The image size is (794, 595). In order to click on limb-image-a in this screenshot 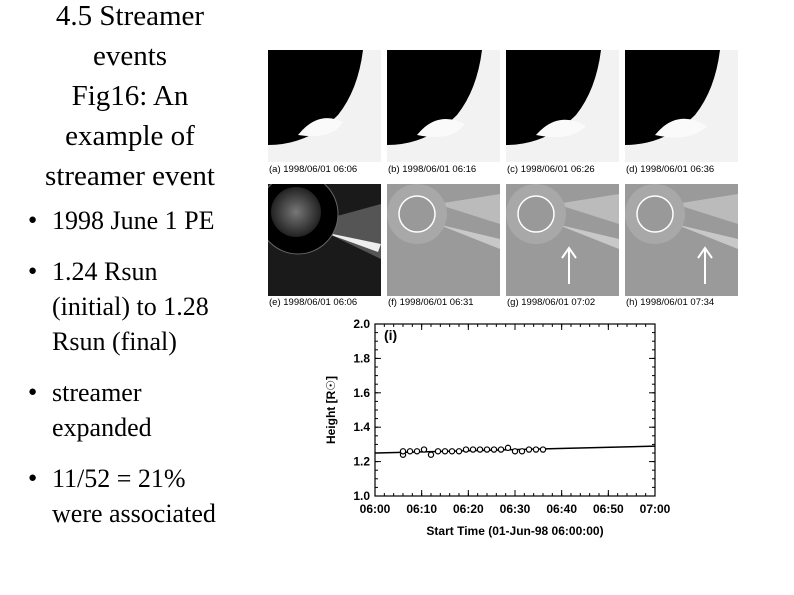, I will do `click(324, 106)`.